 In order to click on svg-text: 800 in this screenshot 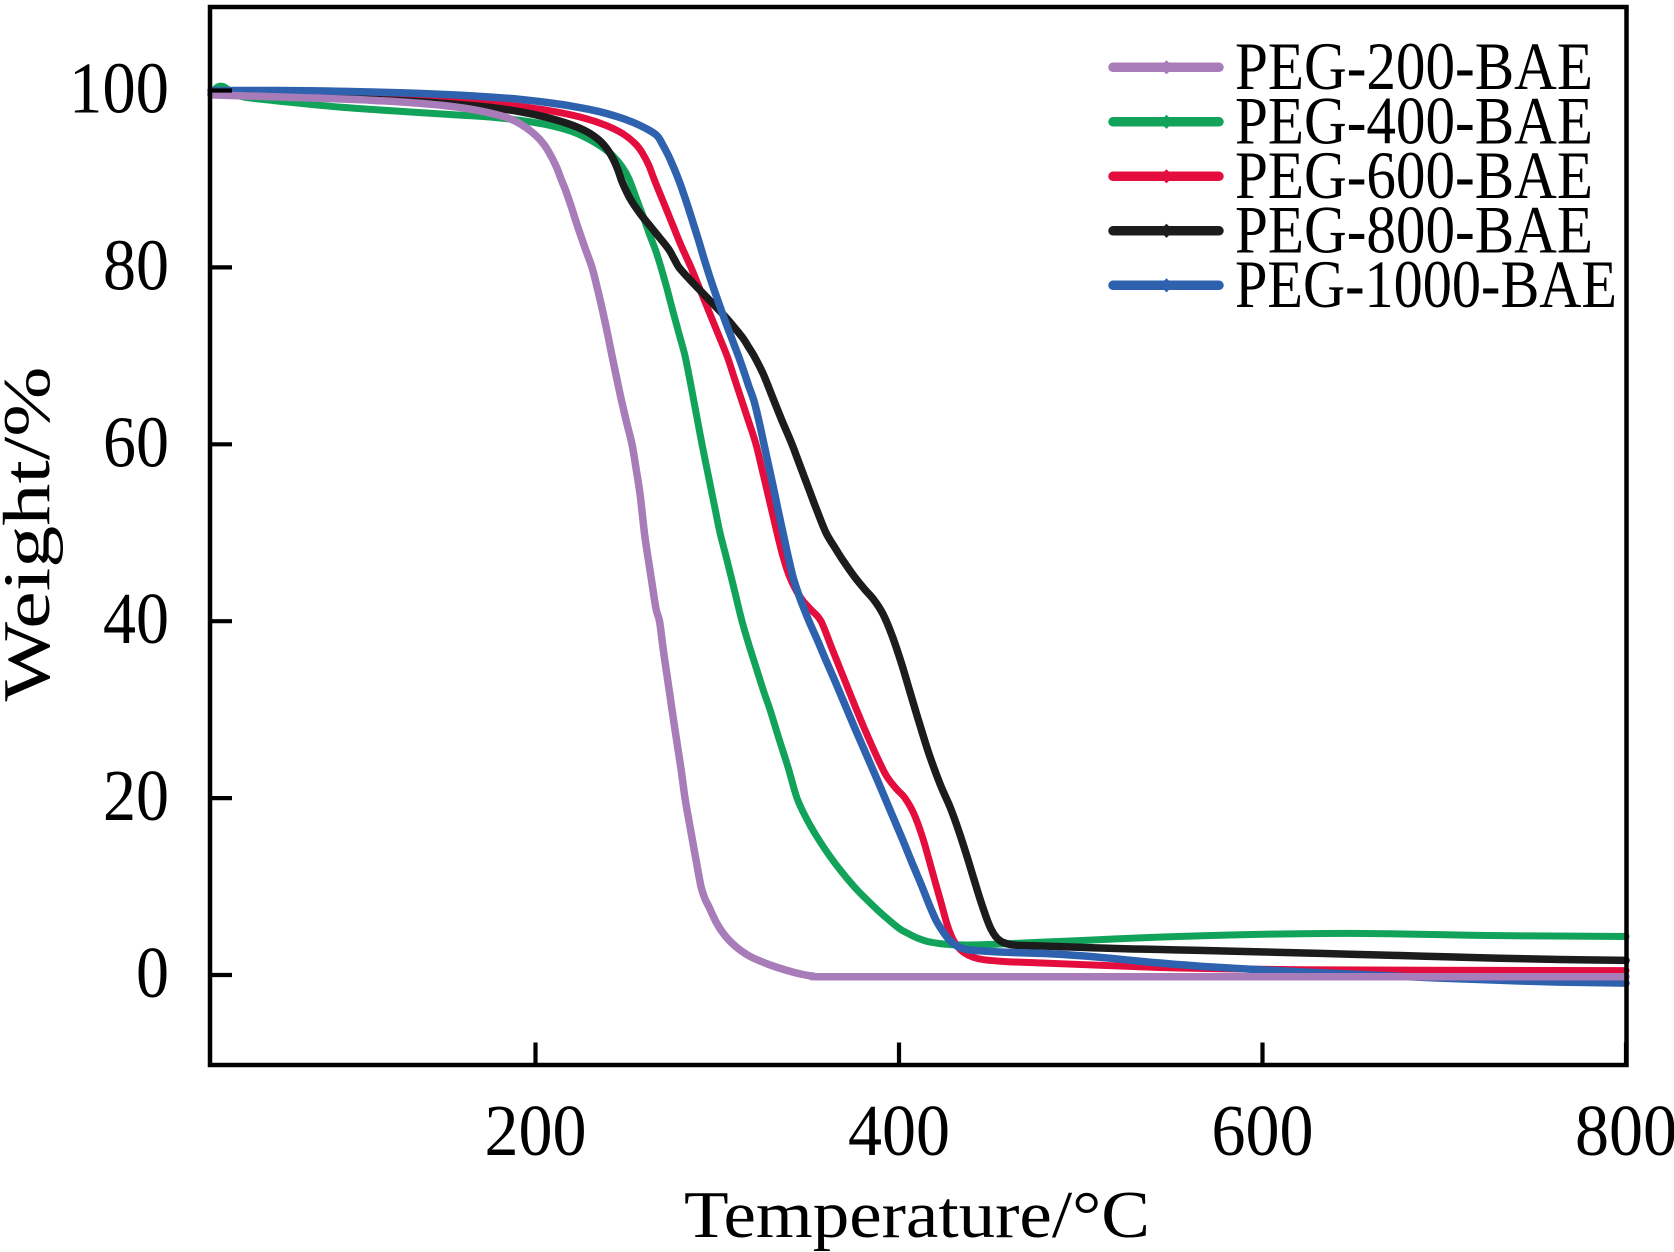, I will do `click(1624, 1130)`.